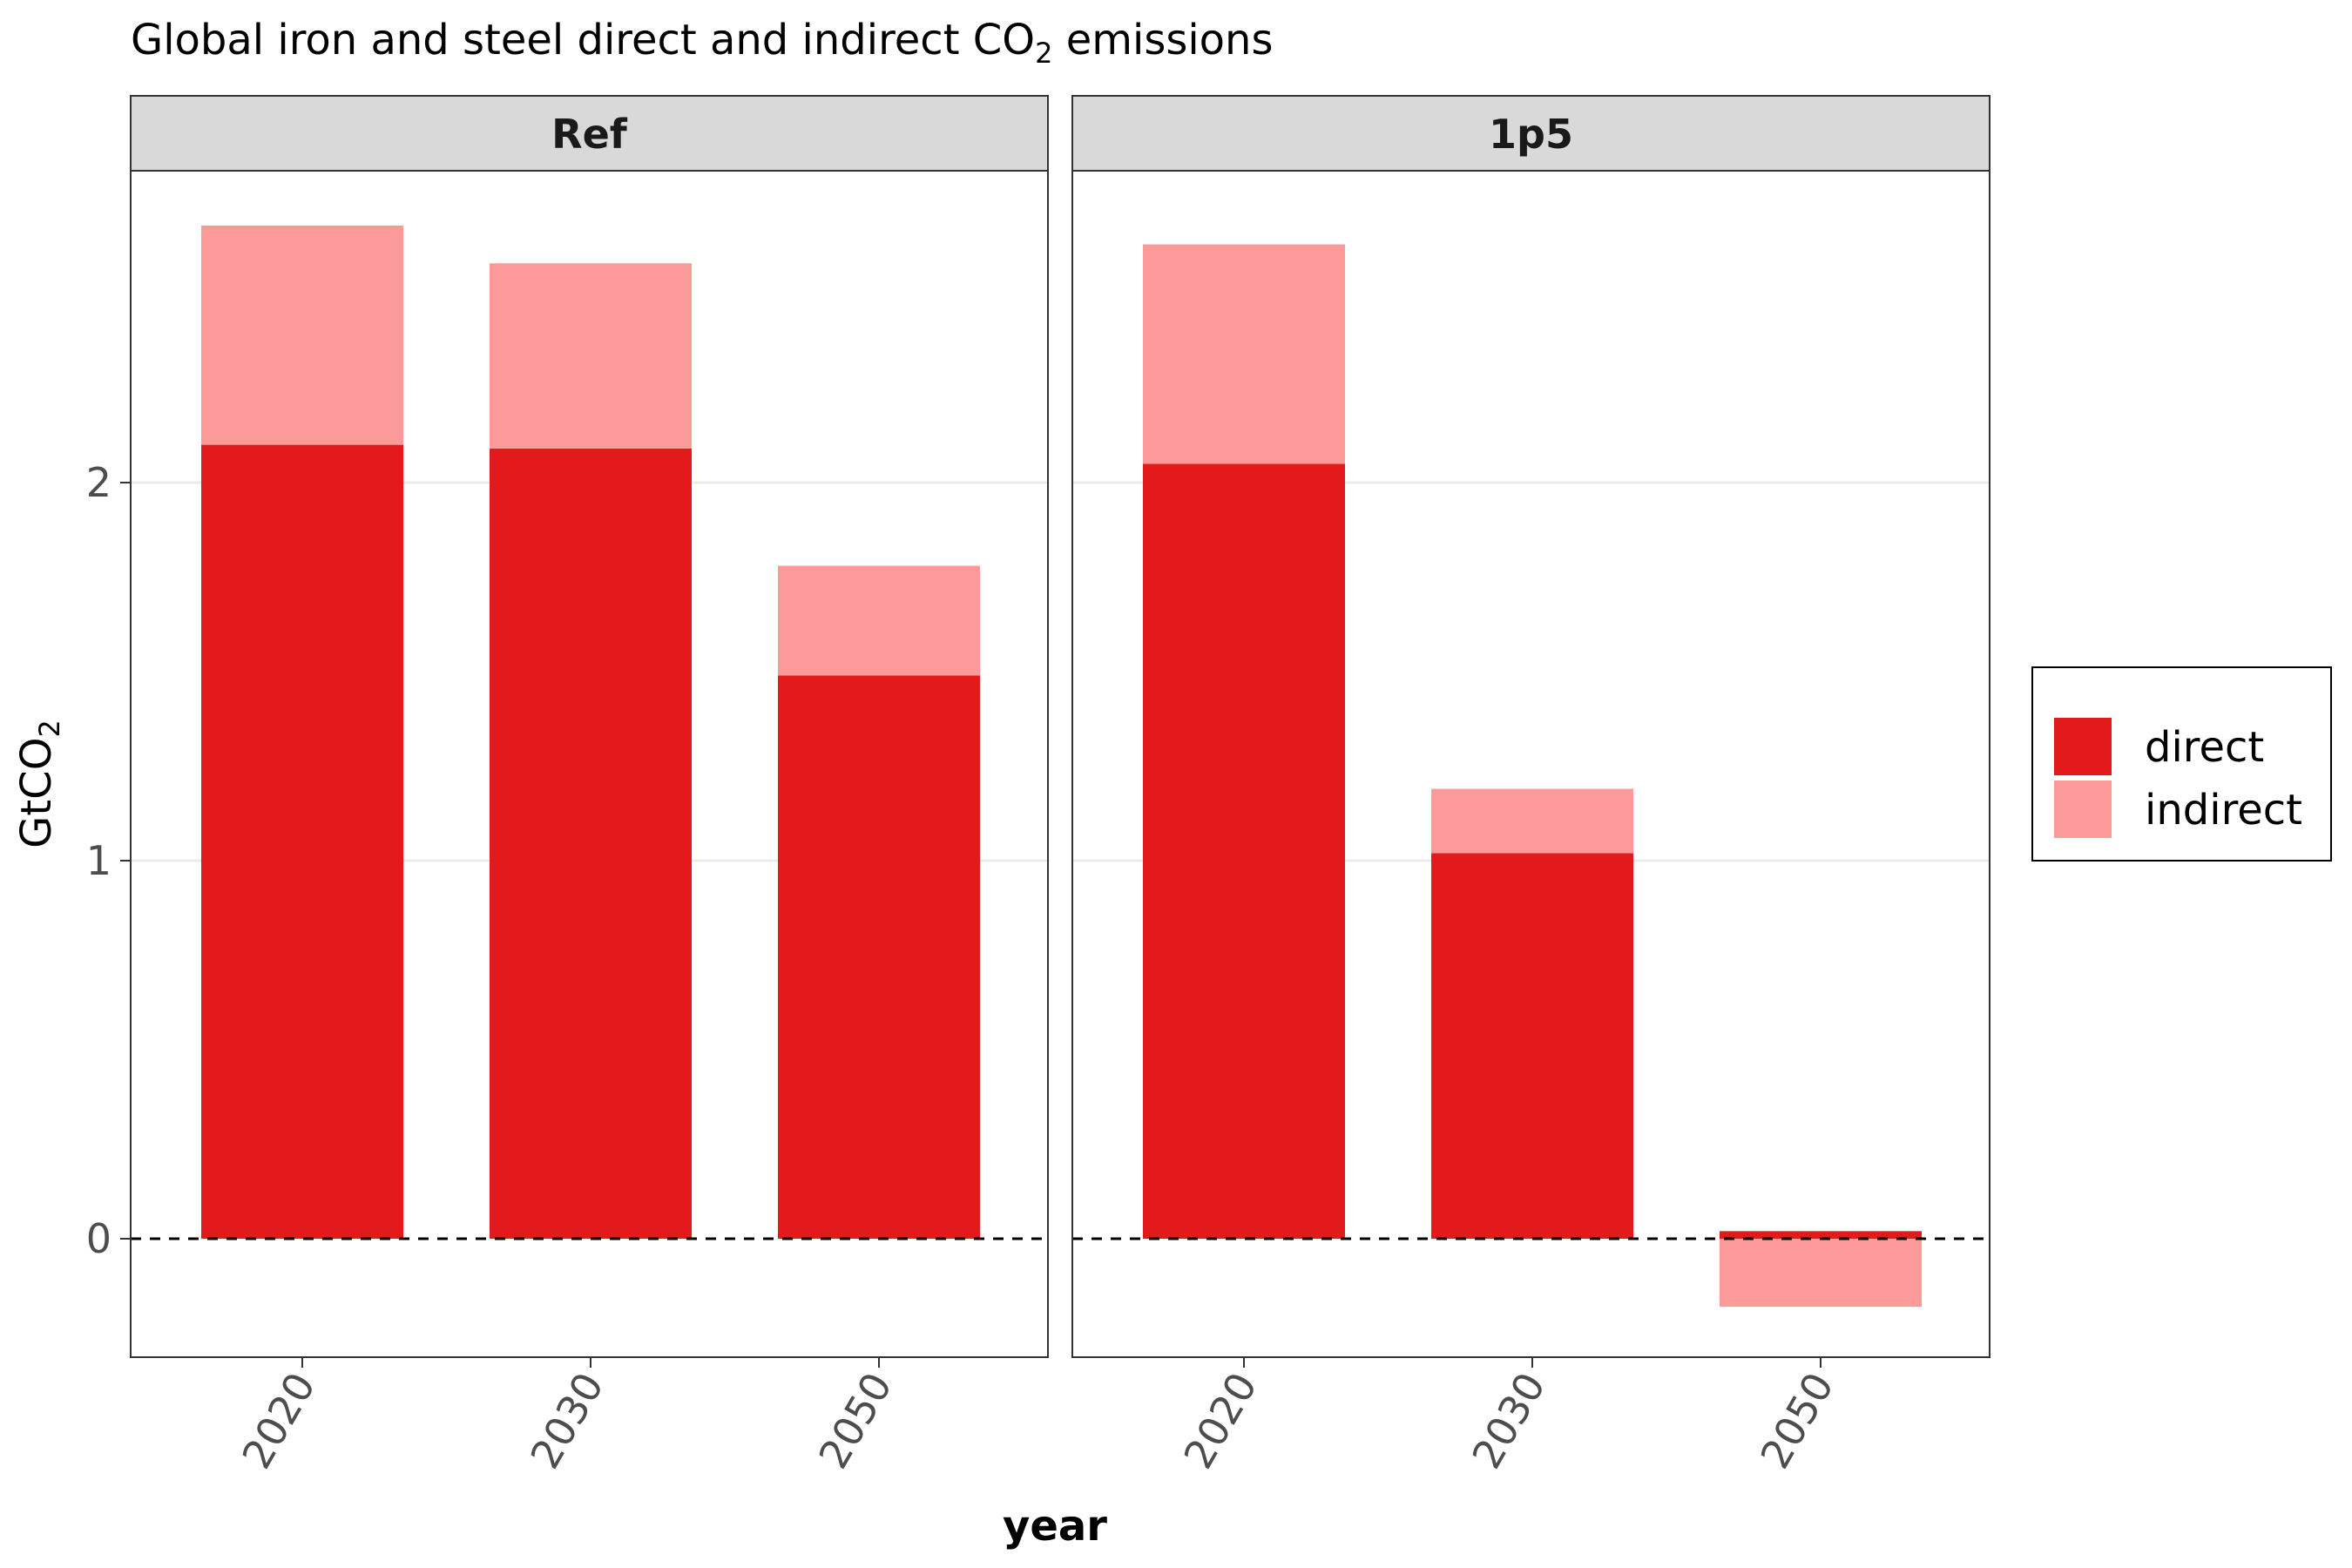  Describe the element at coordinates (36, 793) in the screenshot. I see `y-axis-title-main: GtCO` at that location.